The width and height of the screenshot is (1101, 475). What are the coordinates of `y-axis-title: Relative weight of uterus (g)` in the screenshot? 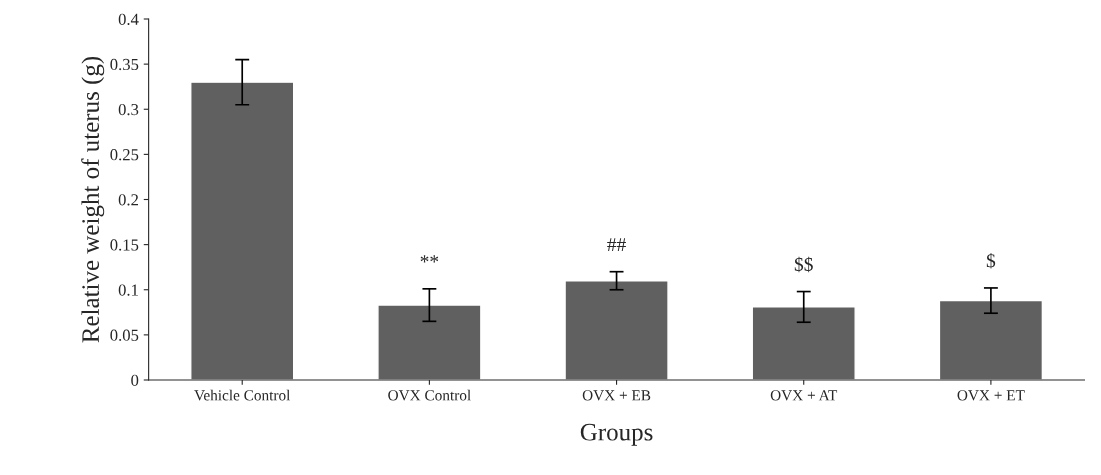 It's located at (93, 199).